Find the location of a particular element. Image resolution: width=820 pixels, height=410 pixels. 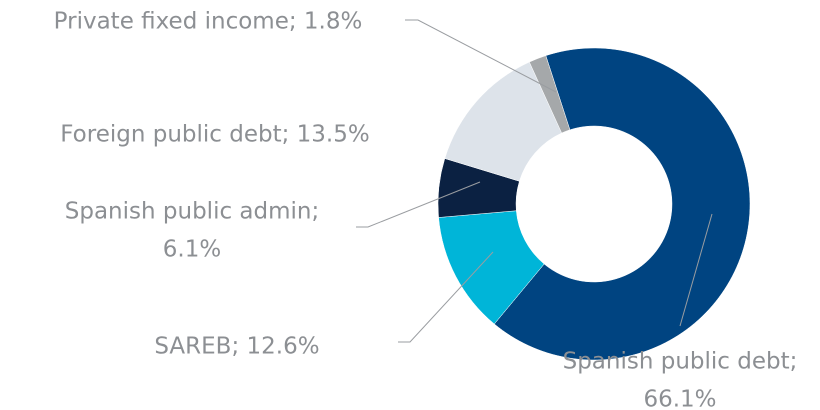

data-label: 66.1% is located at coordinates (679, 398).